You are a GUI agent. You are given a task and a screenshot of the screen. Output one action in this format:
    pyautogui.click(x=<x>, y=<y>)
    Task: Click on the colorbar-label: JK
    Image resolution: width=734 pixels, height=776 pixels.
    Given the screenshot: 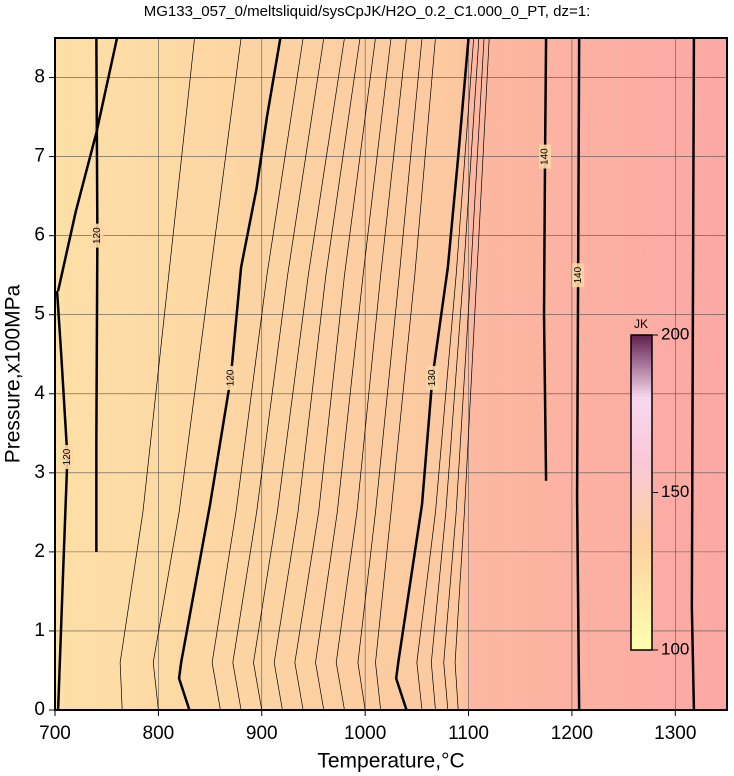 What is the action you would take?
    pyautogui.click(x=641, y=324)
    